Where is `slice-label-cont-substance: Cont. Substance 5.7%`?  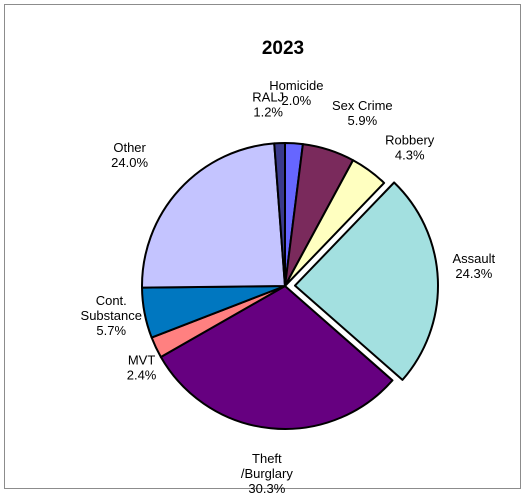 slice-label-cont-substance: Cont. Substance 5.7% is located at coordinates (111, 315).